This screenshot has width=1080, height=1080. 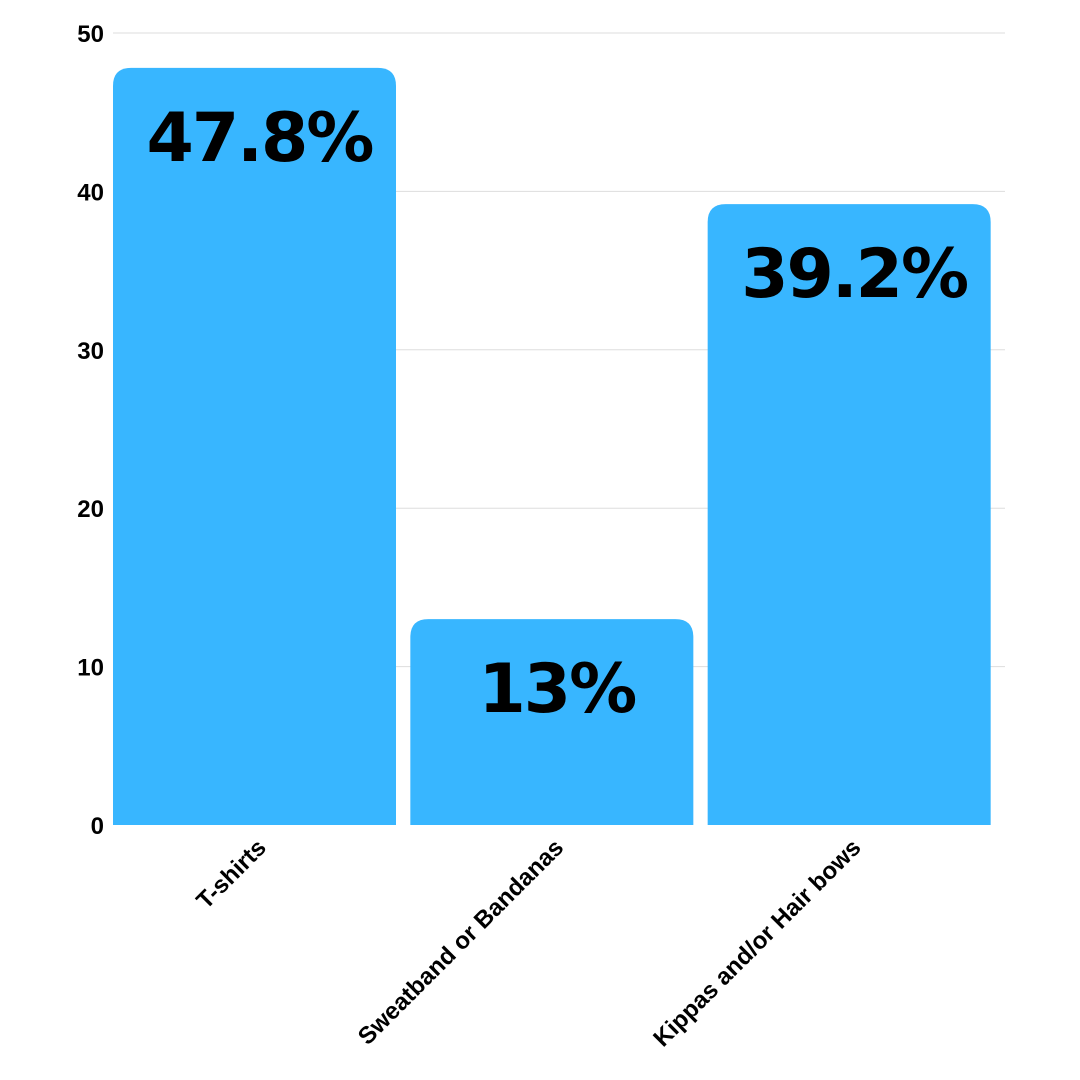 What do you see at coordinates (854, 274) in the screenshot?
I see `data-label: 39.2%` at bounding box center [854, 274].